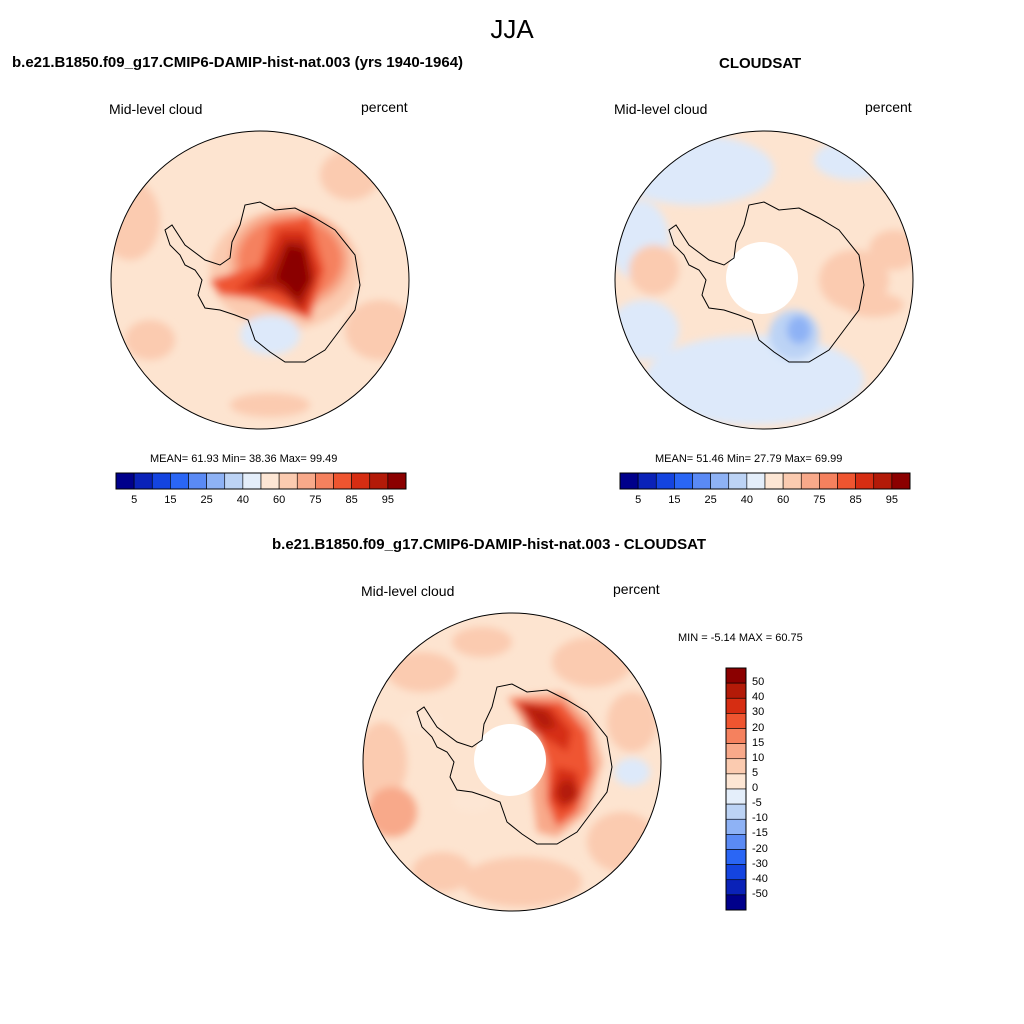 The height and width of the screenshot is (1024, 1024). What do you see at coordinates (760, 893) in the screenshot?
I see `colorbar-tick-label: -50` at bounding box center [760, 893].